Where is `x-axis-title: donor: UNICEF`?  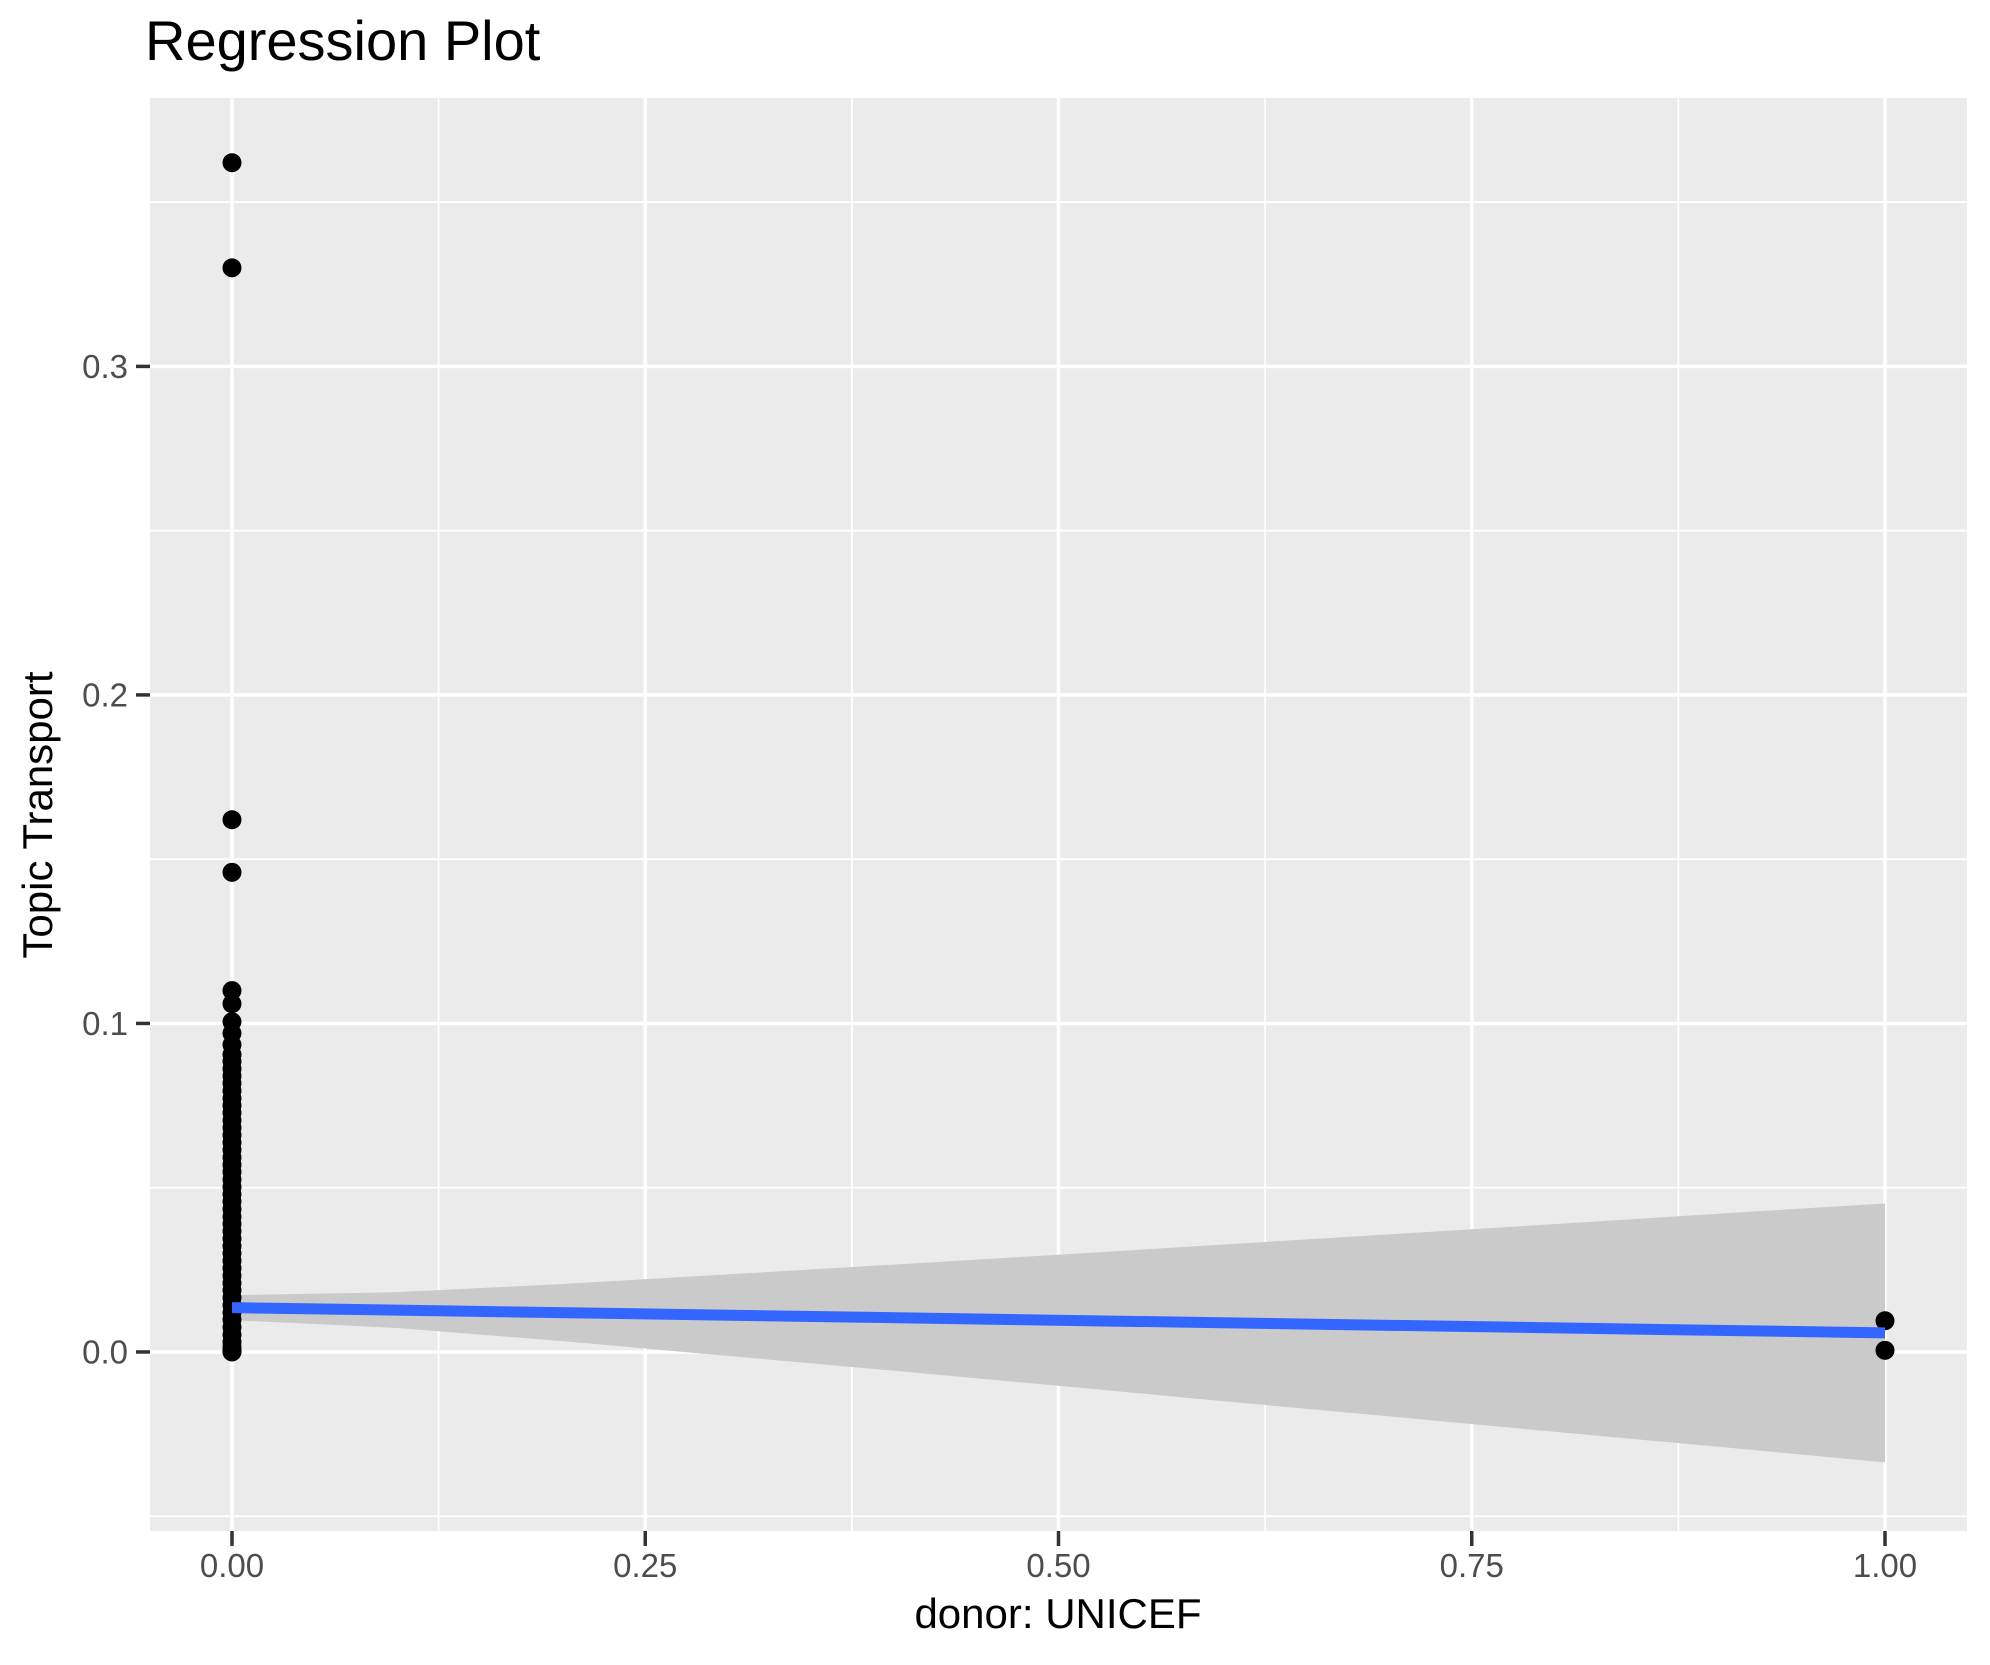
x-axis-title: donor: UNICEF is located at coordinates (1058, 1613).